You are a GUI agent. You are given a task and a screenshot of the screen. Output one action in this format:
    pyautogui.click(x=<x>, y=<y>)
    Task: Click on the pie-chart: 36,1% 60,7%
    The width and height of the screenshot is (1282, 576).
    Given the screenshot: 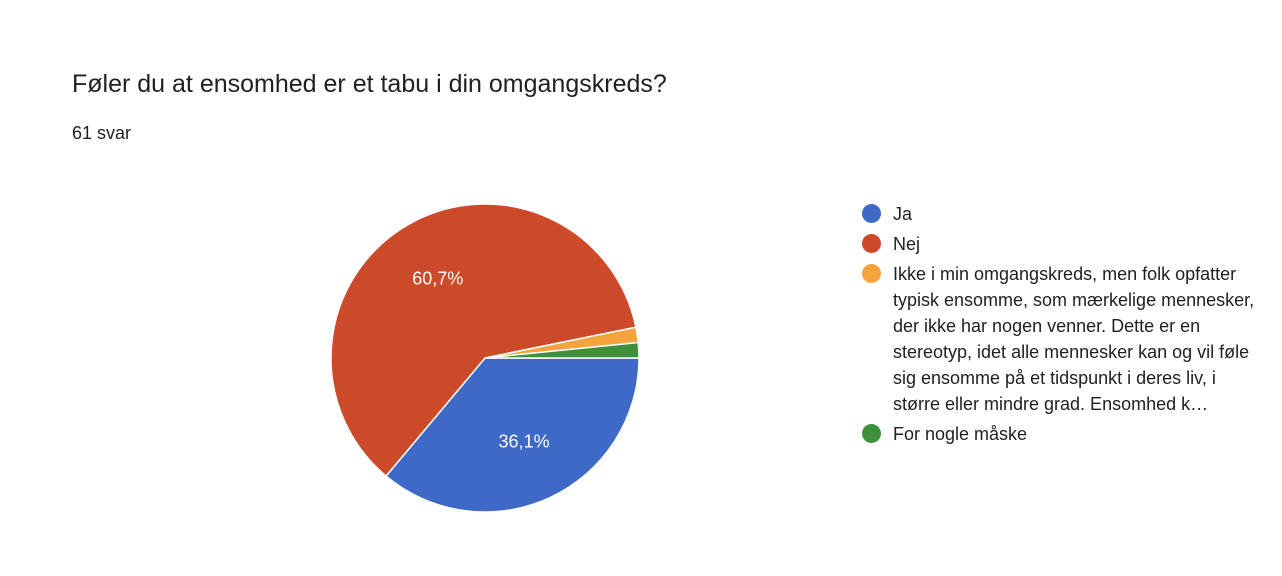 What is the action you would take?
    pyautogui.click(x=485, y=358)
    